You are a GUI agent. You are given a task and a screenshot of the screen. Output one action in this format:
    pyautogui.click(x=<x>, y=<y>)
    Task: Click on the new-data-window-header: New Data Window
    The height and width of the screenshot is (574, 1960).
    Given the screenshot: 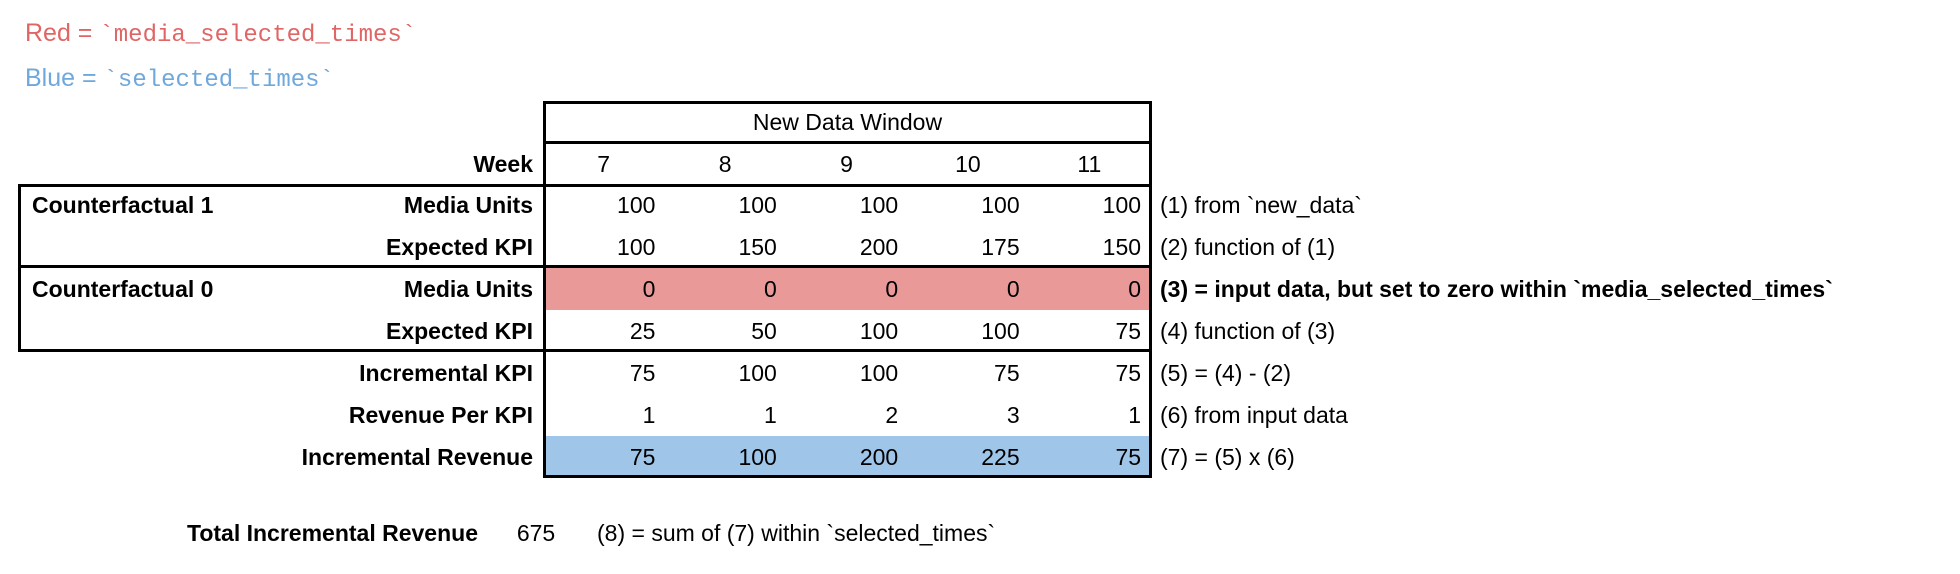 What is the action you would take?
    pyautogui.click(x=847, y=122)
    